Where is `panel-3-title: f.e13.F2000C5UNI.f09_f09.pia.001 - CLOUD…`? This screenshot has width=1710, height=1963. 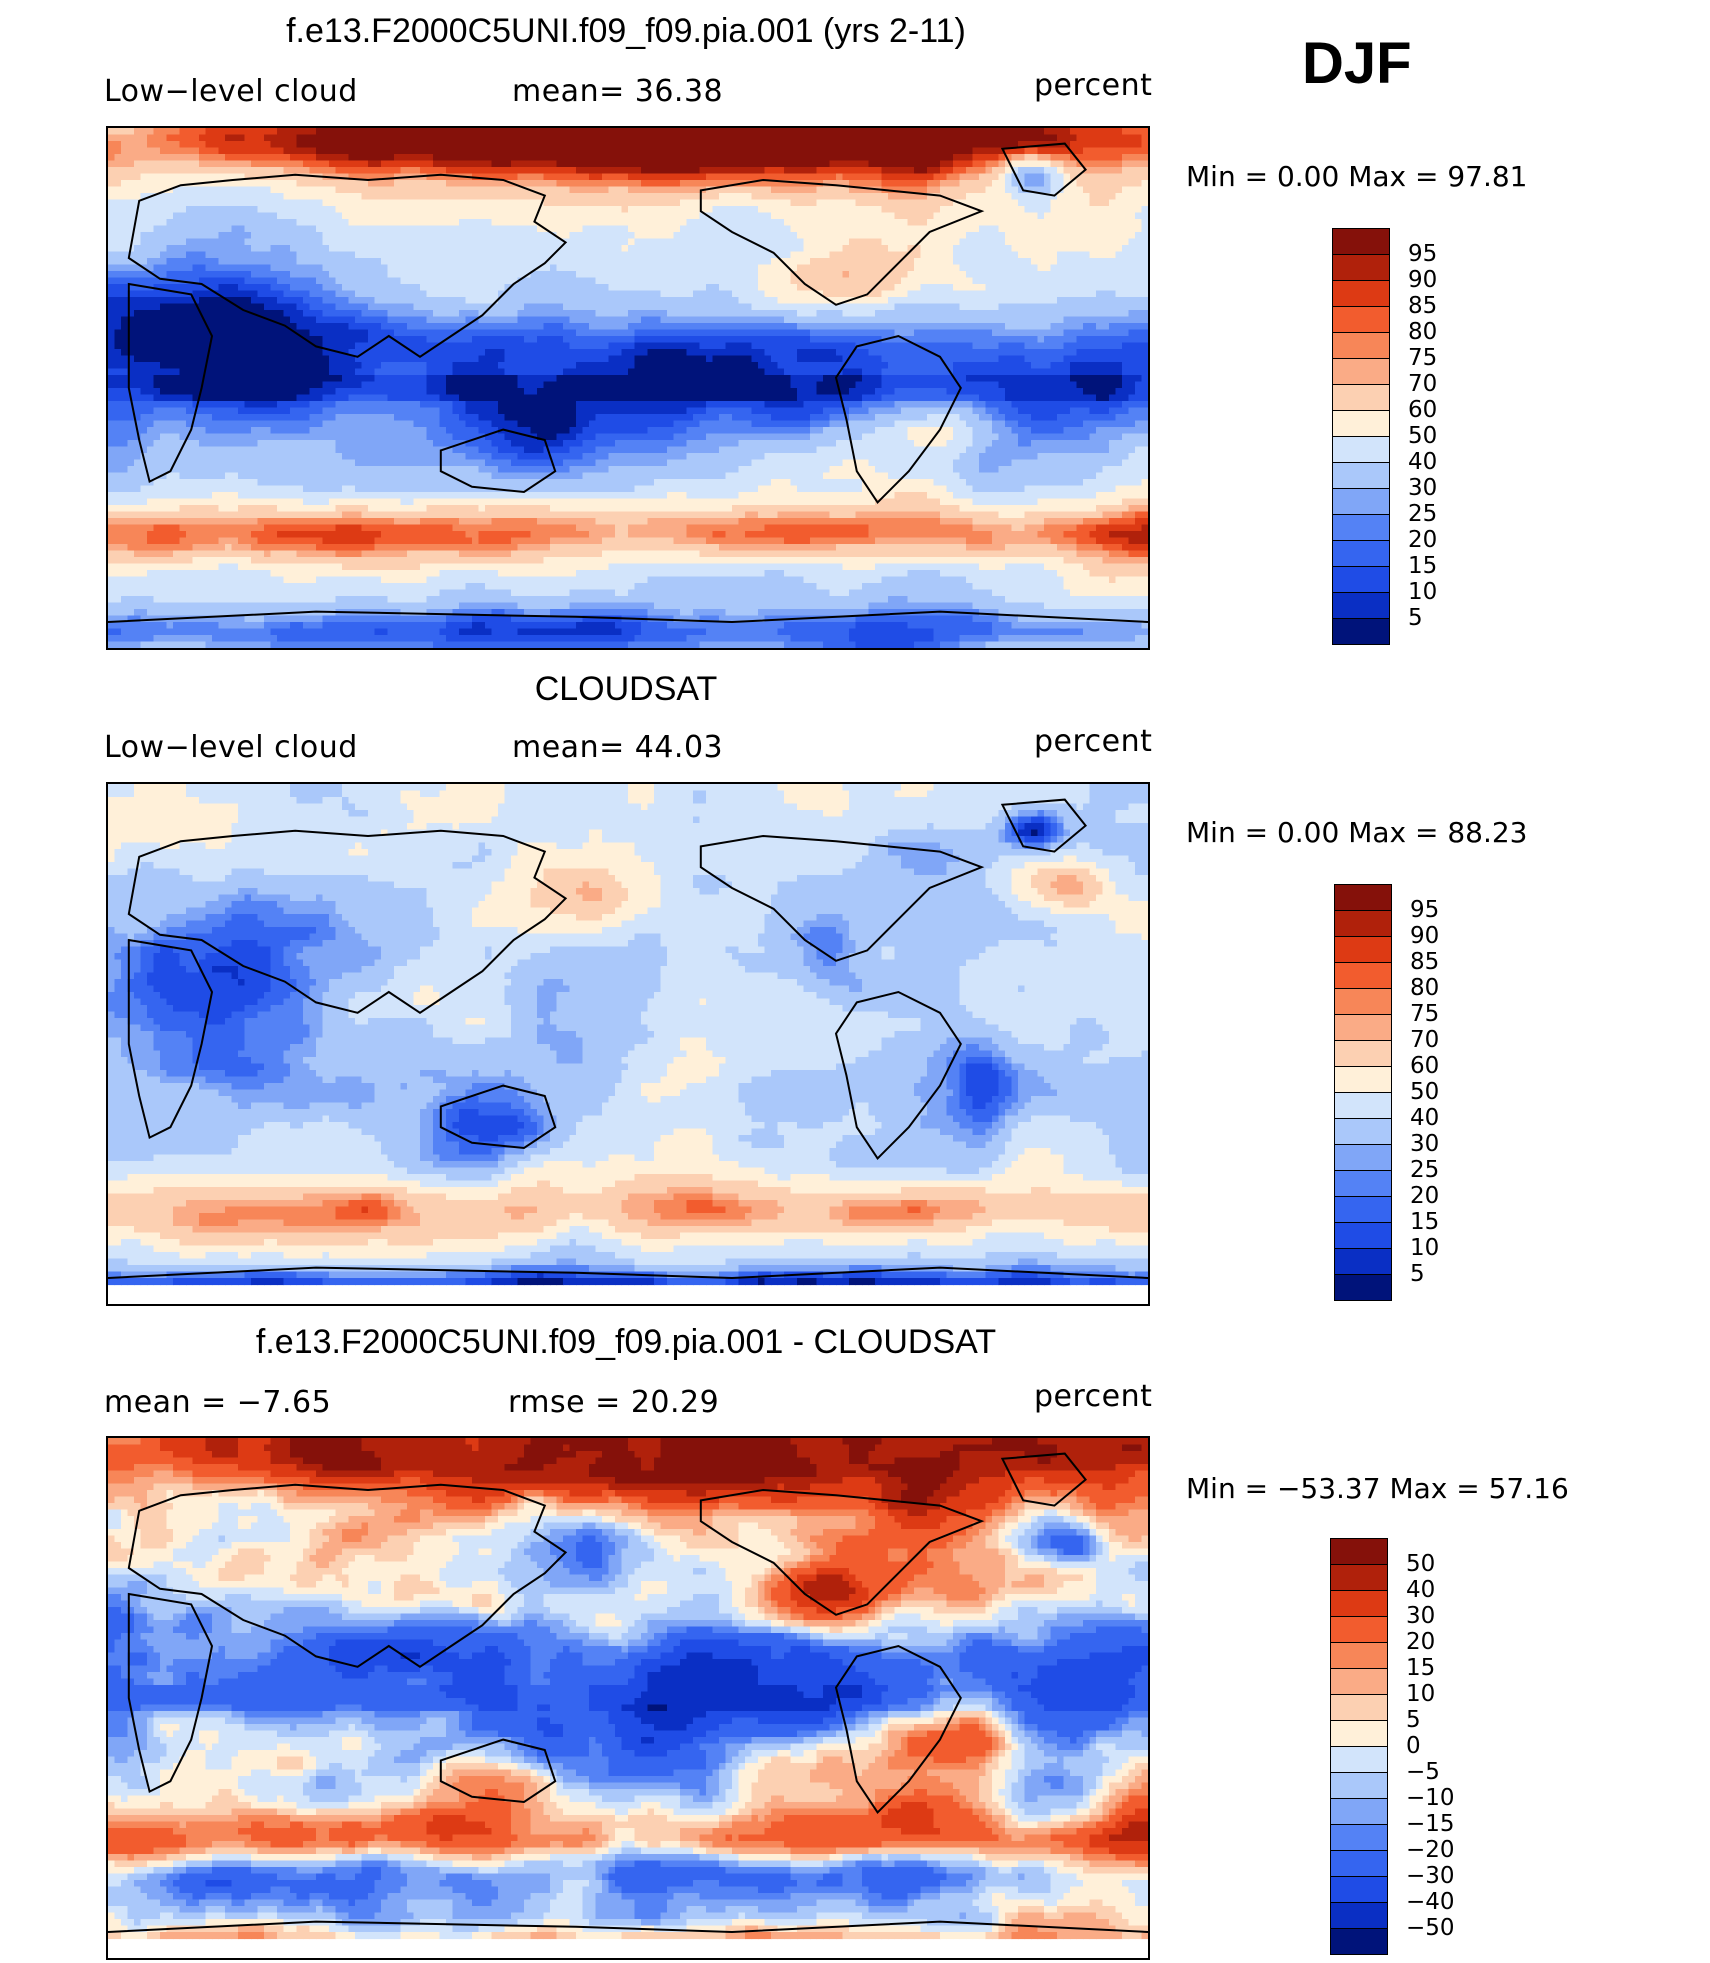 panel-3-title: f.e13.F2000C5UNI.f09_f09.pia.001 - CLOUD… is located at coordinates (626, 1342).